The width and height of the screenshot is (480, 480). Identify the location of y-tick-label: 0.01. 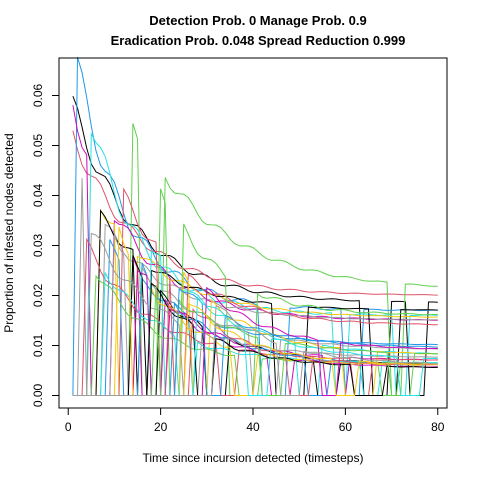
(38, 345).